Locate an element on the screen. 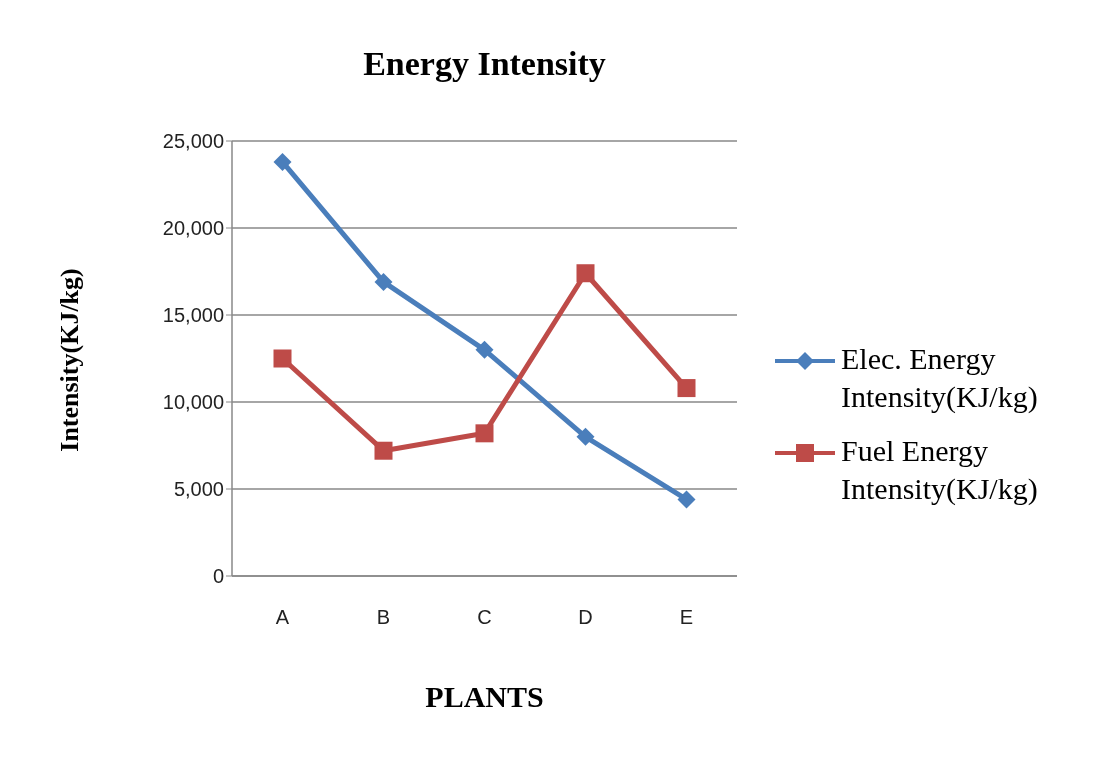  y-axis-title: Intensity(KJ/kg) is located at coordinates (69, 360).